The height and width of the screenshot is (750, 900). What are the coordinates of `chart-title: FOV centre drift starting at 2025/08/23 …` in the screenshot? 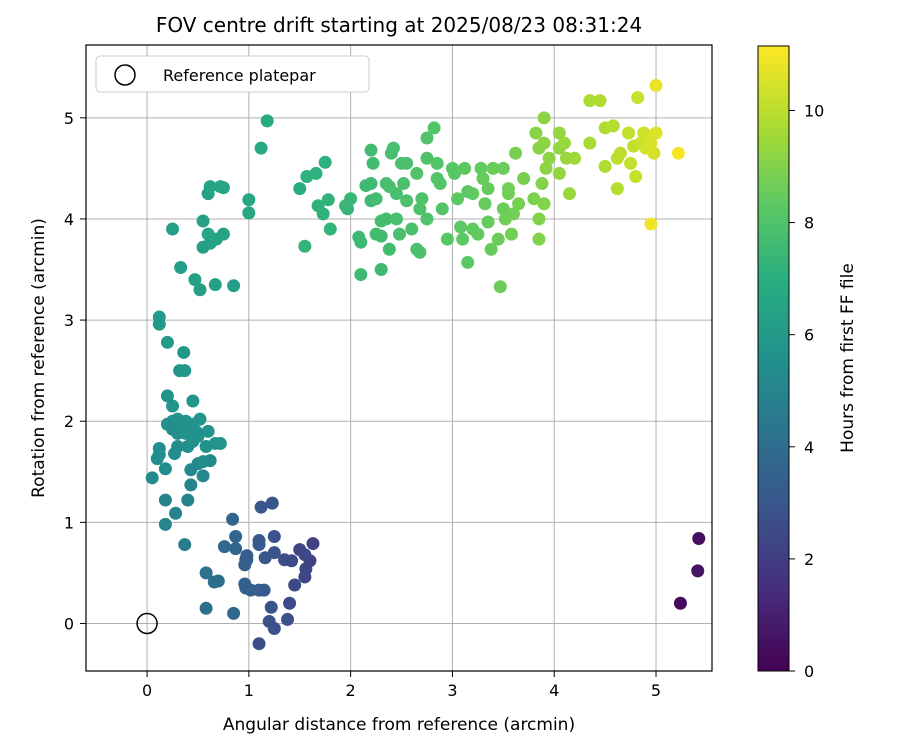 It's located at (399, 25).